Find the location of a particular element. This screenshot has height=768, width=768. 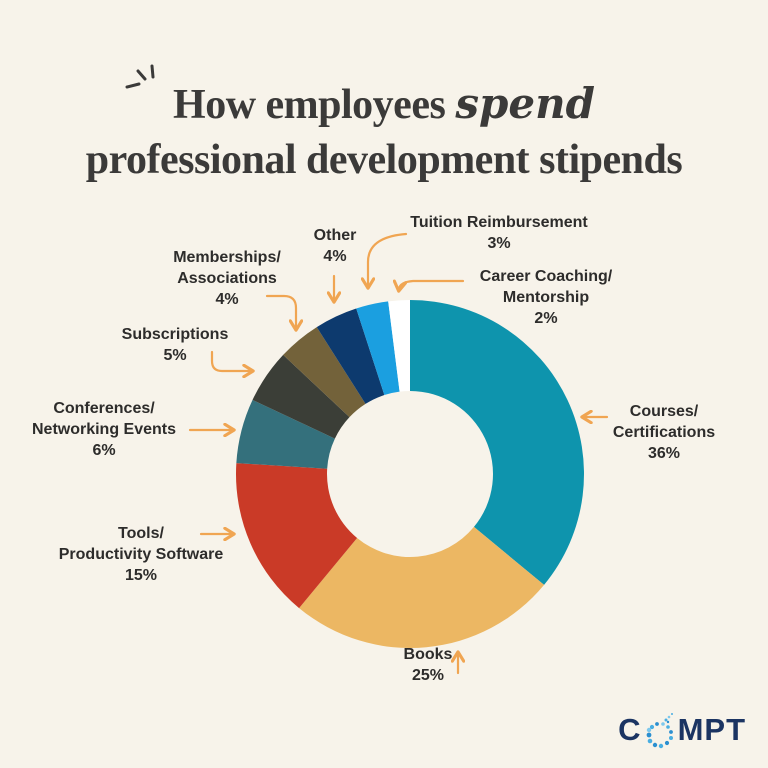

label-text: Mentorship is located at coordinates (546, 297).